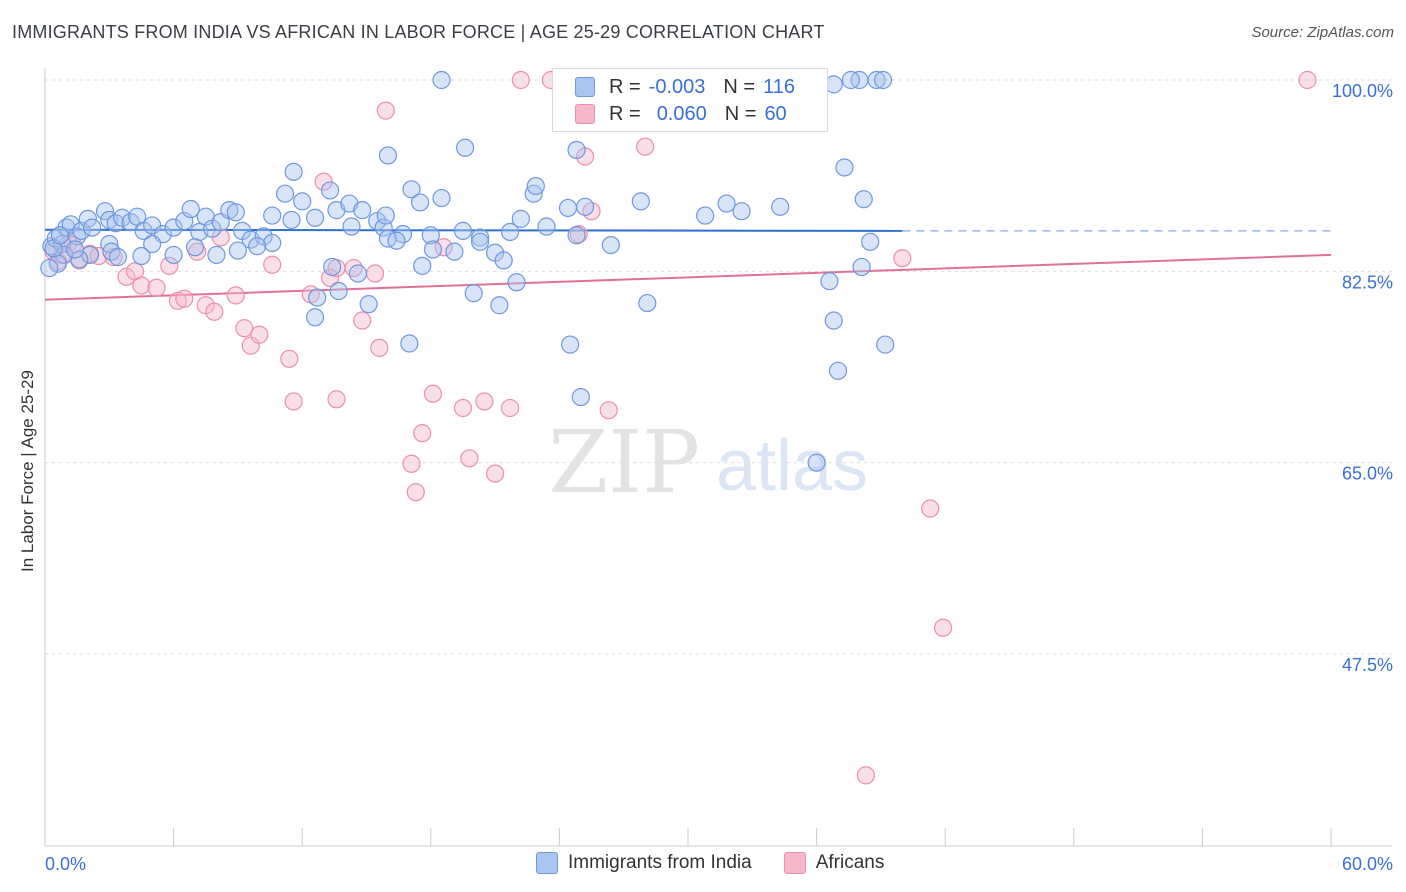 The height and width of the screenshot is (892, 1406). I want to click on trend-lines, so click(688, 264).